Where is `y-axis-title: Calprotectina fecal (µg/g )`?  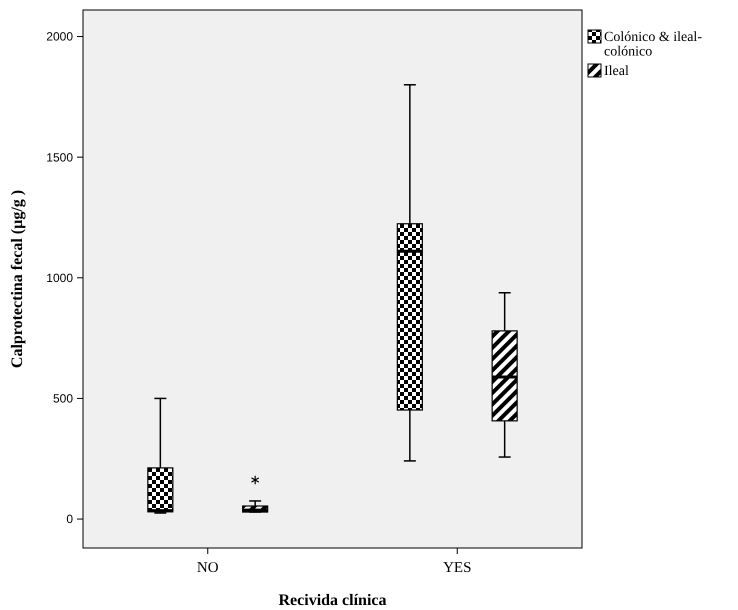
y-axis-title: Calprotectina fecal (µg/g ) is located at coordinates (17, 279).